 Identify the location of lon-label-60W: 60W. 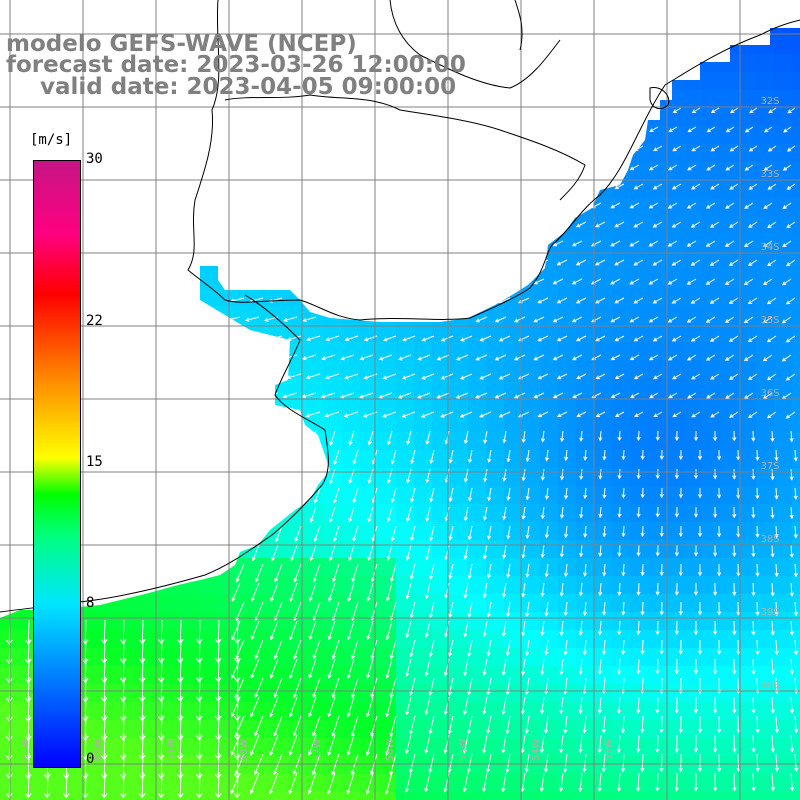
(98, 750).